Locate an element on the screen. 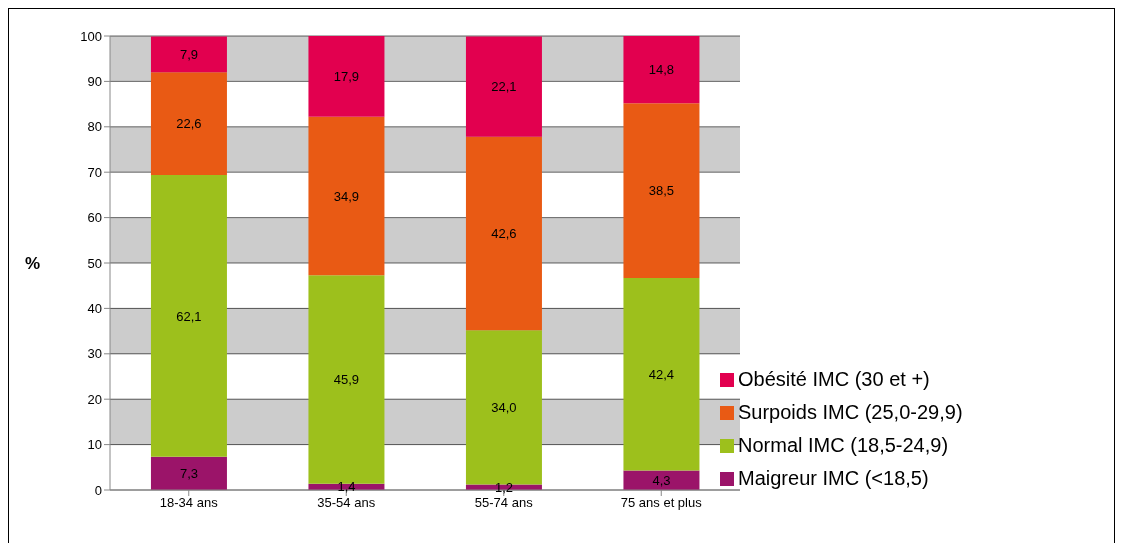  y-tick-label: 70 is located at coordinates (94, 172).